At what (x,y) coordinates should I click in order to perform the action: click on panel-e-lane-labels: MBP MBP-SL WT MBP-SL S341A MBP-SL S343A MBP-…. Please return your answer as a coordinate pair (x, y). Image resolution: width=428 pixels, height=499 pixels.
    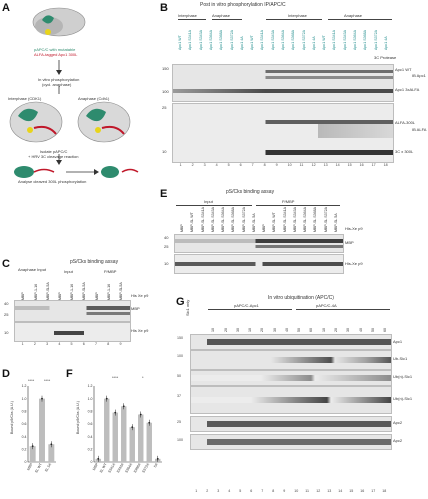
    Looking at the image, I should click on (260, 219).